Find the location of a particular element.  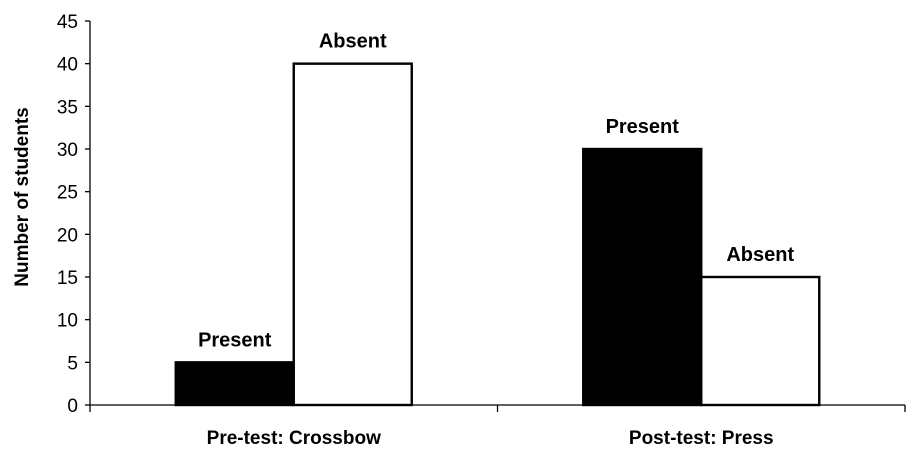

y-tick-label: 20 is located at coordinates (67, 235).